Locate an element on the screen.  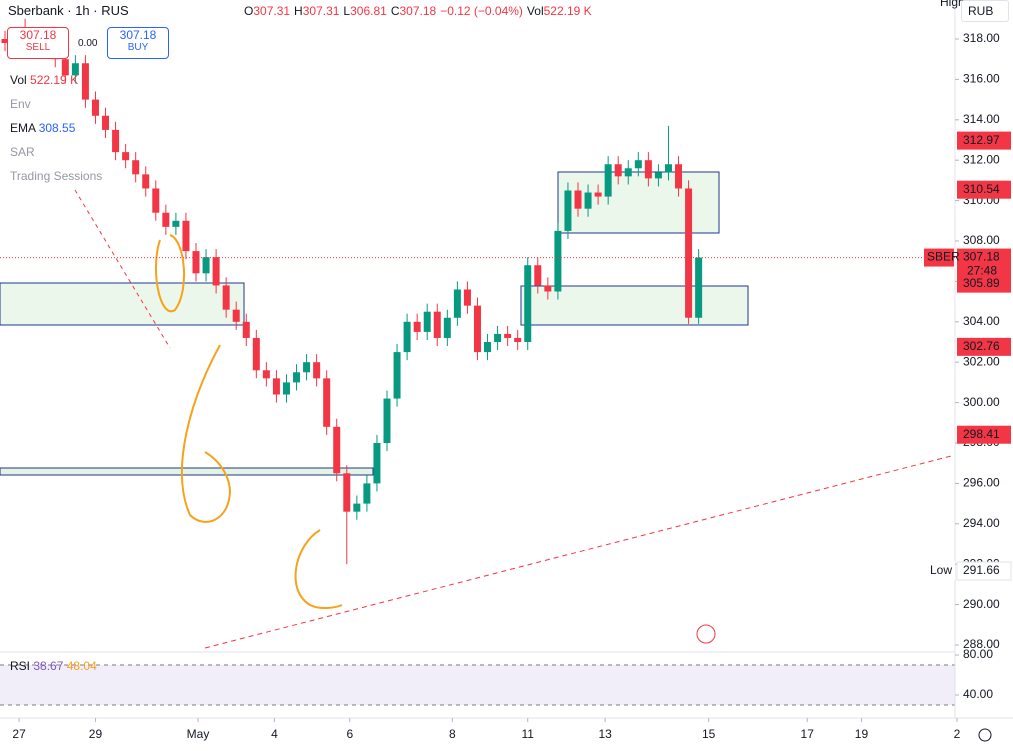
x-tick-label: 2 is located at coordinates (957, 734).